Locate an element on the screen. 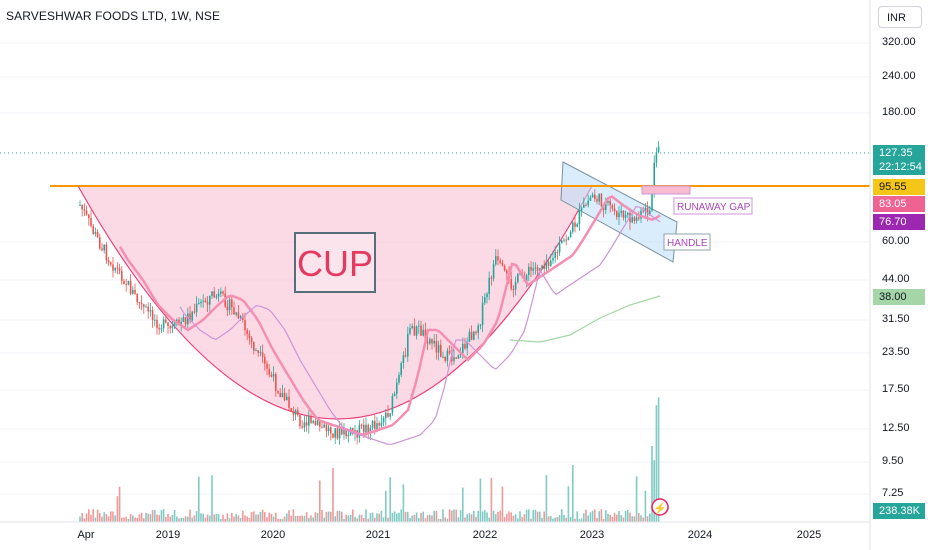 This screenshot has width=932, height=550. volume-bars is located at coordinates (369, 459).